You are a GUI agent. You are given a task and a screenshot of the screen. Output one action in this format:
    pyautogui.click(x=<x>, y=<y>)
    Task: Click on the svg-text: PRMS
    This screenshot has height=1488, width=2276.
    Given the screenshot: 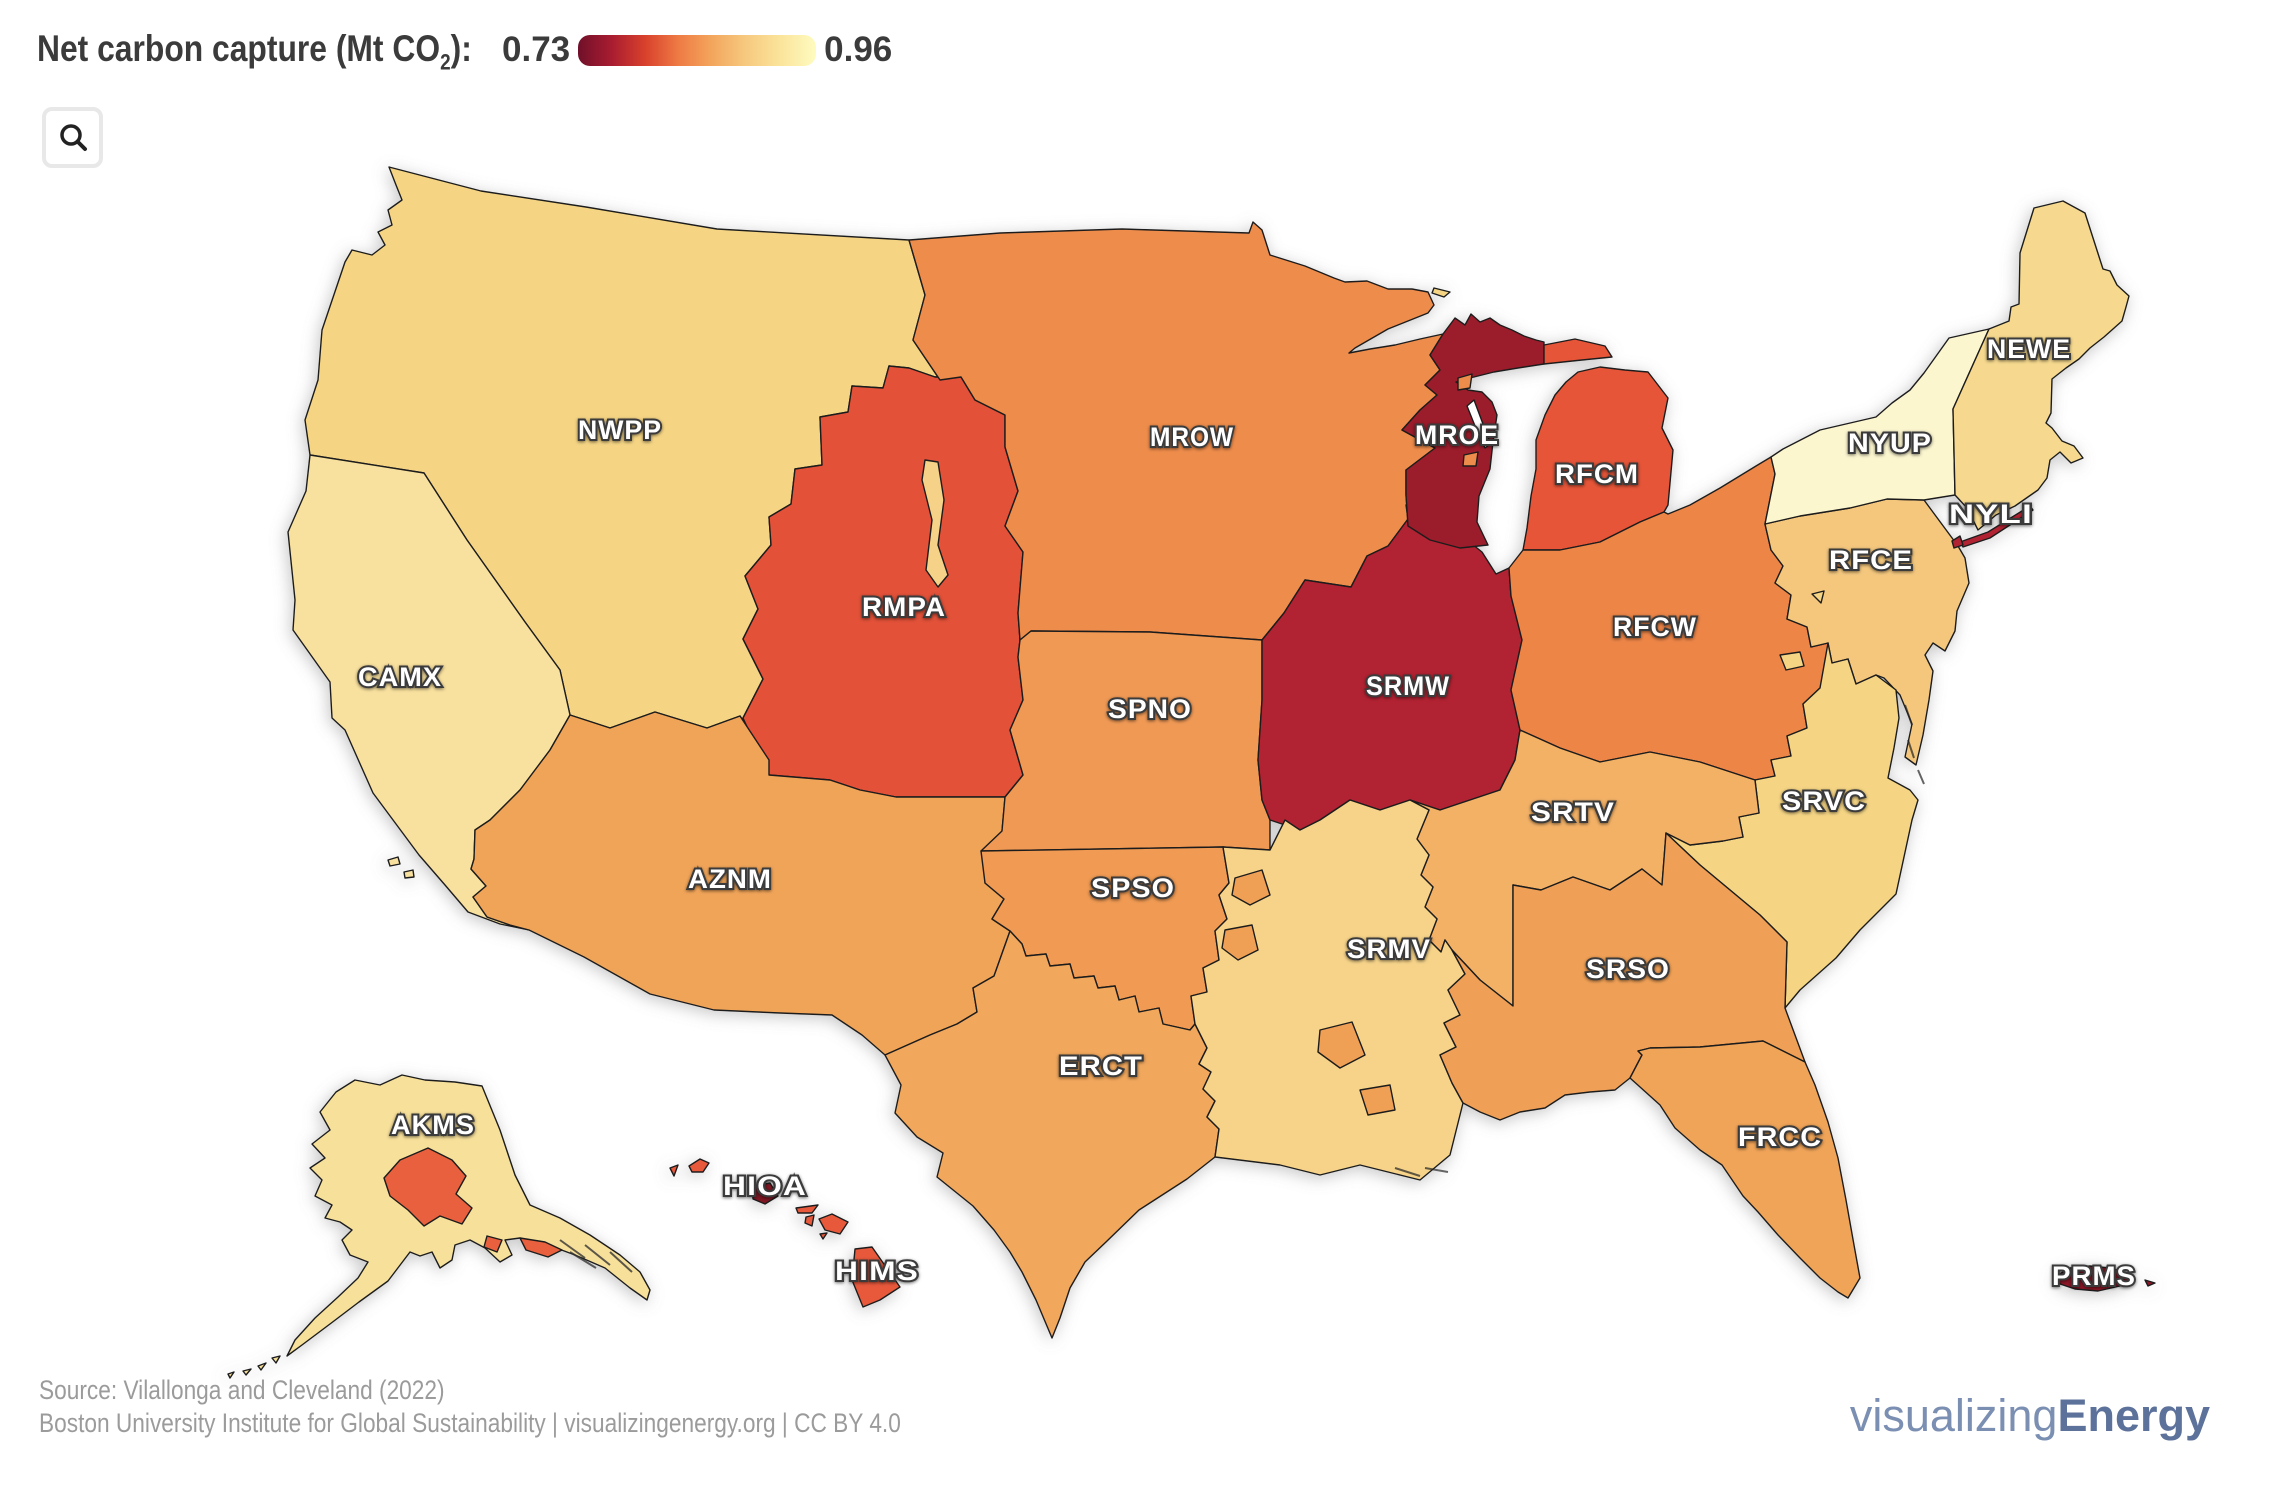 What is the action you would take?
    pyautogui.click(x=2094, y=1276)
    